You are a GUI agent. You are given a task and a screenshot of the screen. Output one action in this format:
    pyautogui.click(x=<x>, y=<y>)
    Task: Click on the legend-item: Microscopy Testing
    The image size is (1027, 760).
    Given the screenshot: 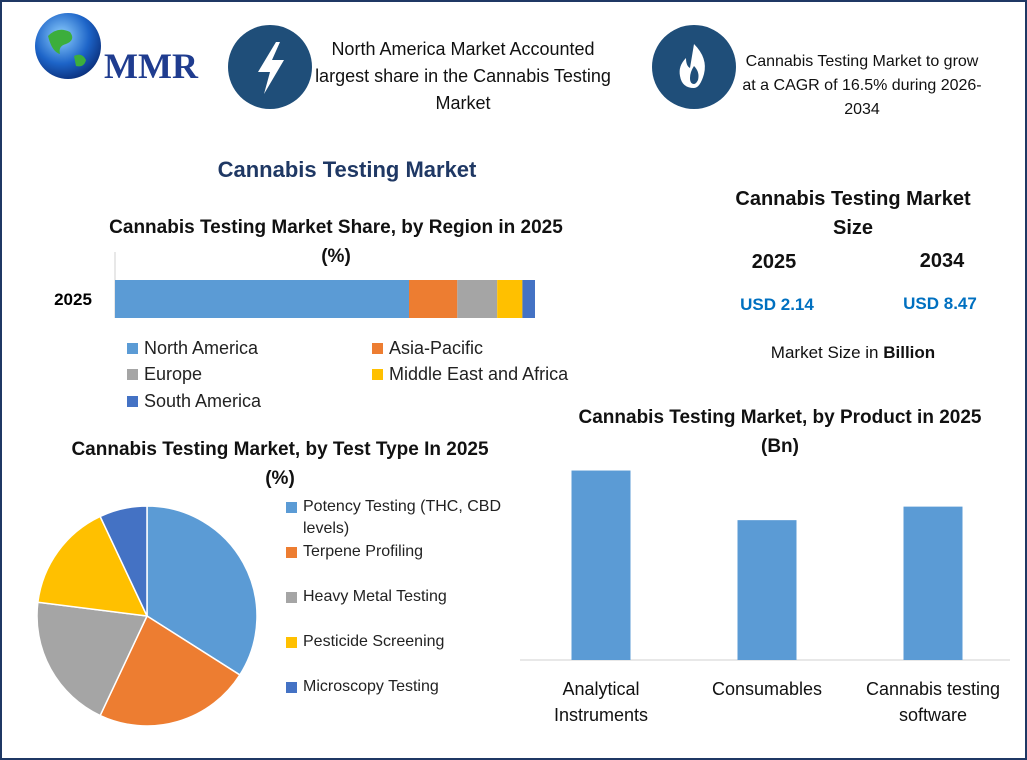 What is the action you would take?
    pyautogui.click(x=403, y=687)
    